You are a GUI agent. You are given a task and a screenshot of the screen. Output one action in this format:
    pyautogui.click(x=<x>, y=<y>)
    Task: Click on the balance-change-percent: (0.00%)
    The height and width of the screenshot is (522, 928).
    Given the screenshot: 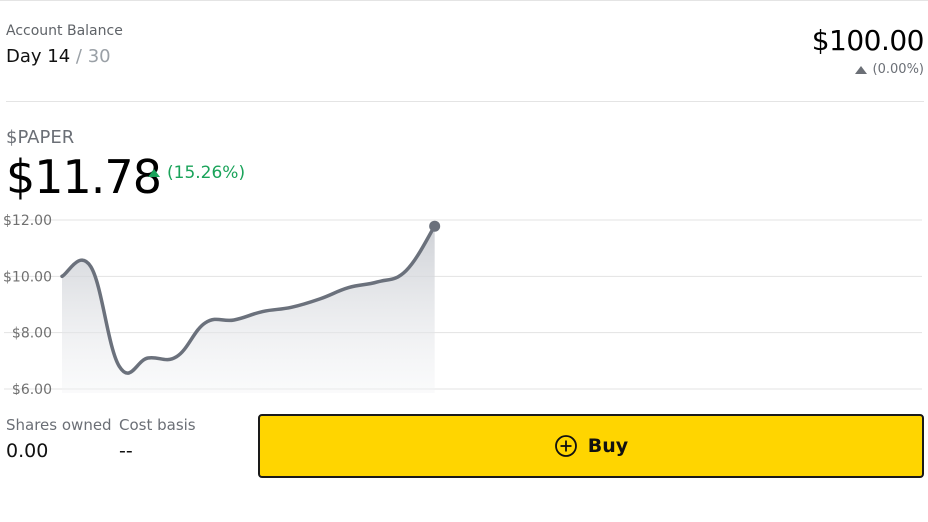 What is the action you would take?
    pyautogui.click(x=898, y=69)
    